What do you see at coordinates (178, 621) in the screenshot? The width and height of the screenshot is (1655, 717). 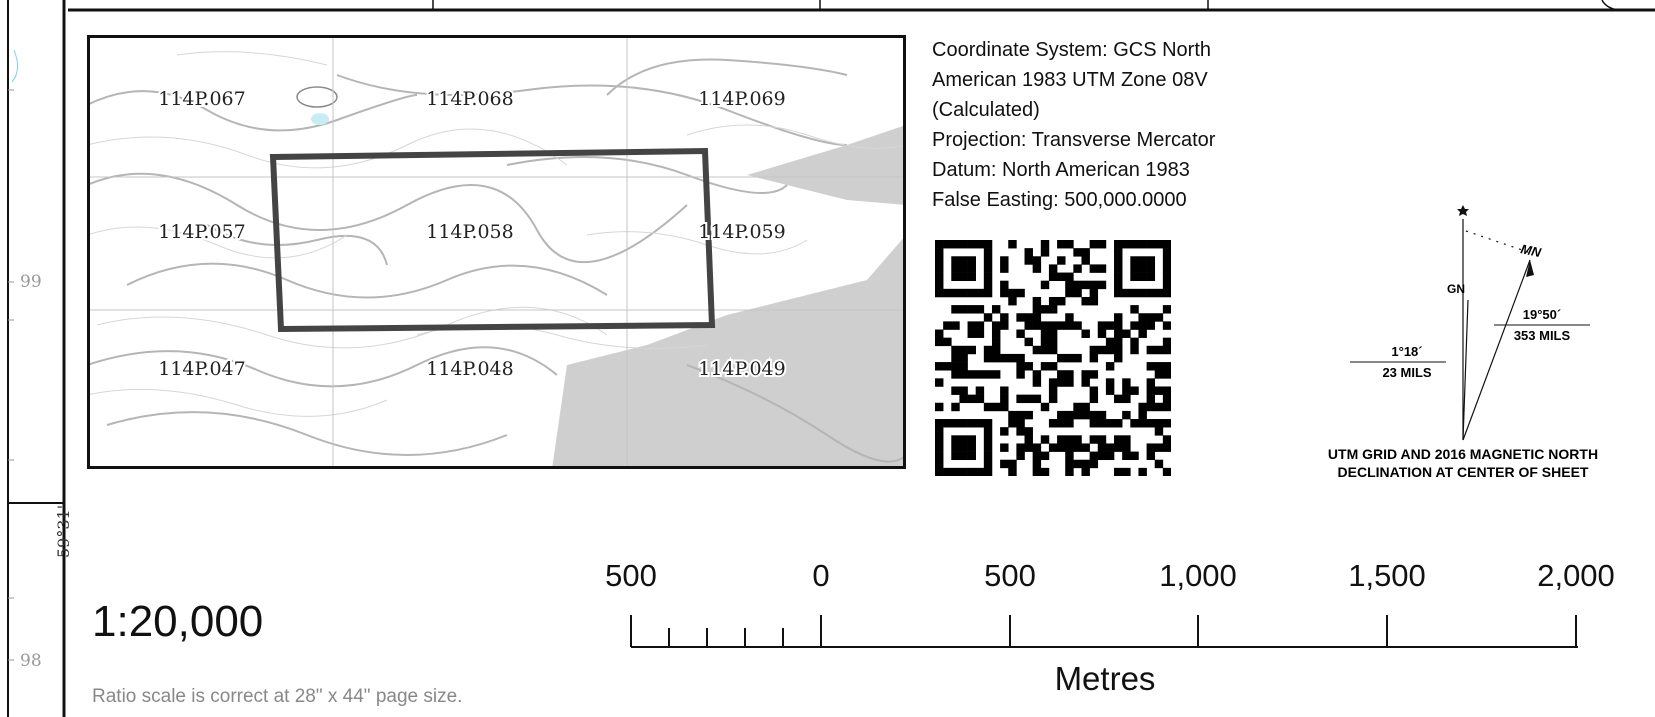 I see `scale-ratio: 1:20,000` at bounding box center [178, 621].